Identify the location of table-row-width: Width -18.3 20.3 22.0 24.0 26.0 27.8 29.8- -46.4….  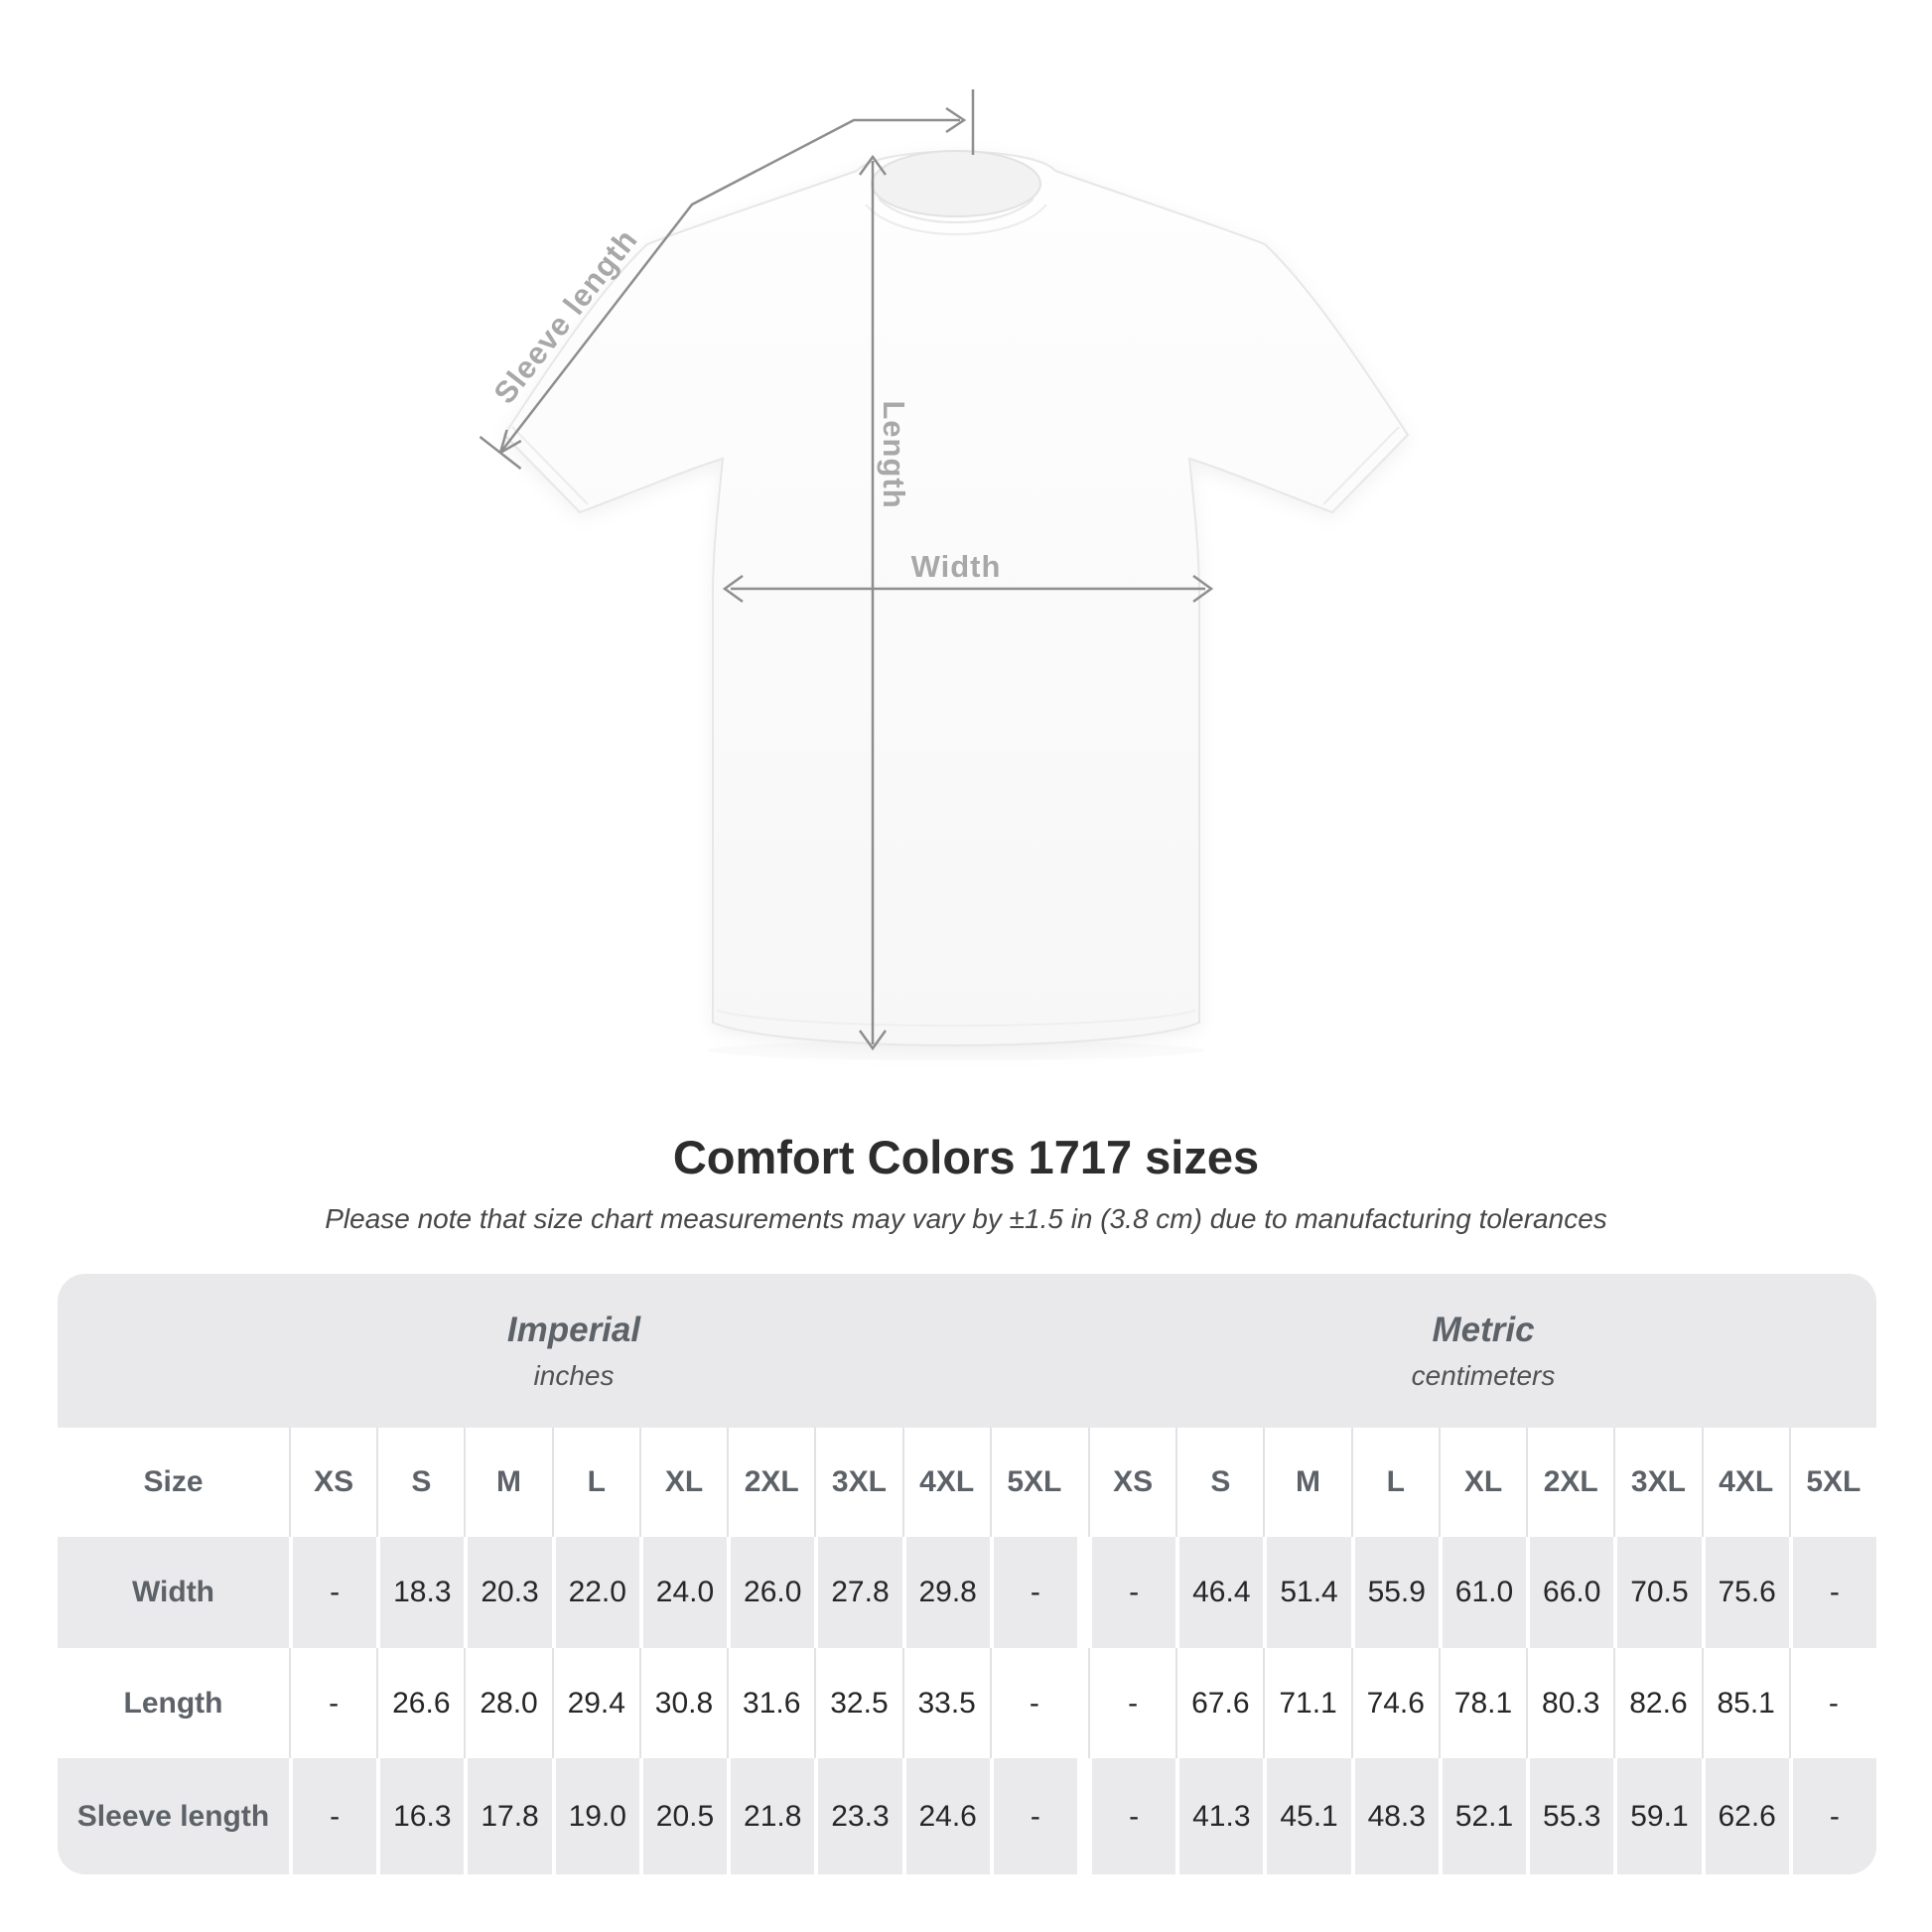
(967, 1592).